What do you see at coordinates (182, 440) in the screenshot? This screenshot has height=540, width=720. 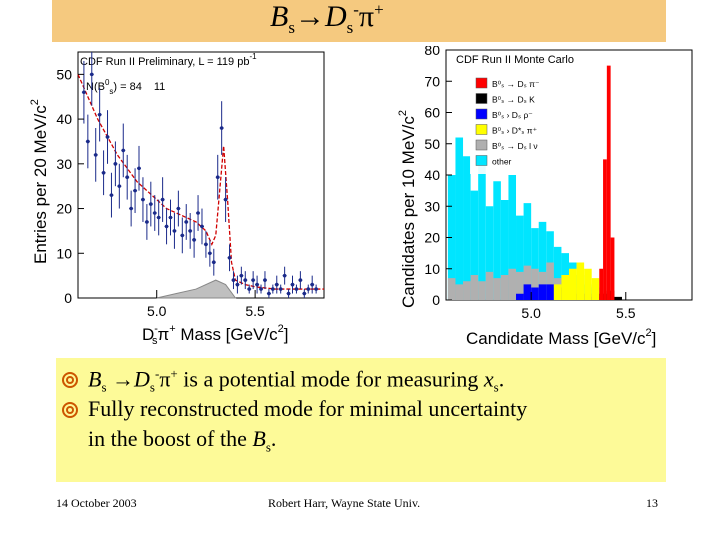 I see `bullet-2-line-2: in the boost of the Bs.` at bounding box center [182, 440].